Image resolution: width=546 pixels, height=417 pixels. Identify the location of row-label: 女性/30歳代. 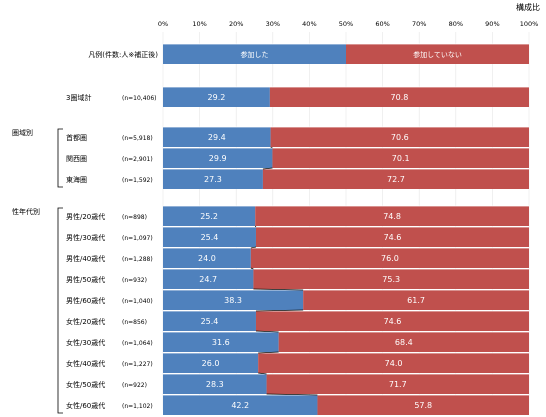
(85, 342).